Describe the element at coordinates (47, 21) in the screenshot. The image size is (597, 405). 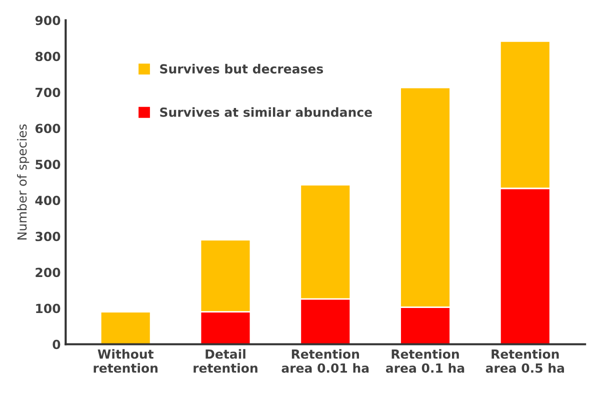
I see `y-tick-label: 900` at that location.